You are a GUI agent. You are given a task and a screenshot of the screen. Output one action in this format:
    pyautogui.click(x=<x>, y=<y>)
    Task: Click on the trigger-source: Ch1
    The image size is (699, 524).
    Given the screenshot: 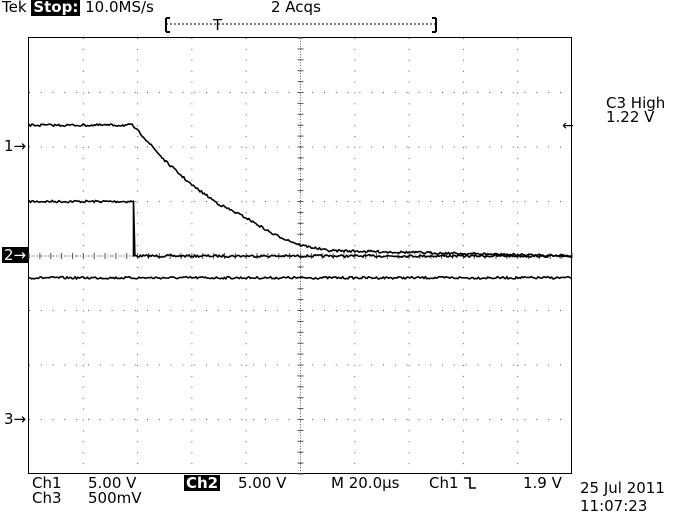 What is the action you would take?
    pyautogui.click(x=444, y=483)
    